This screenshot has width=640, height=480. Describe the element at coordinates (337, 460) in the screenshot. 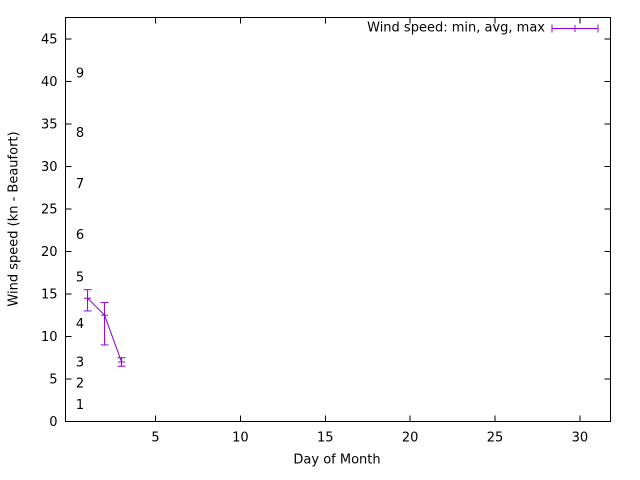

I see `x-axis-title: Day of Month` at that location.